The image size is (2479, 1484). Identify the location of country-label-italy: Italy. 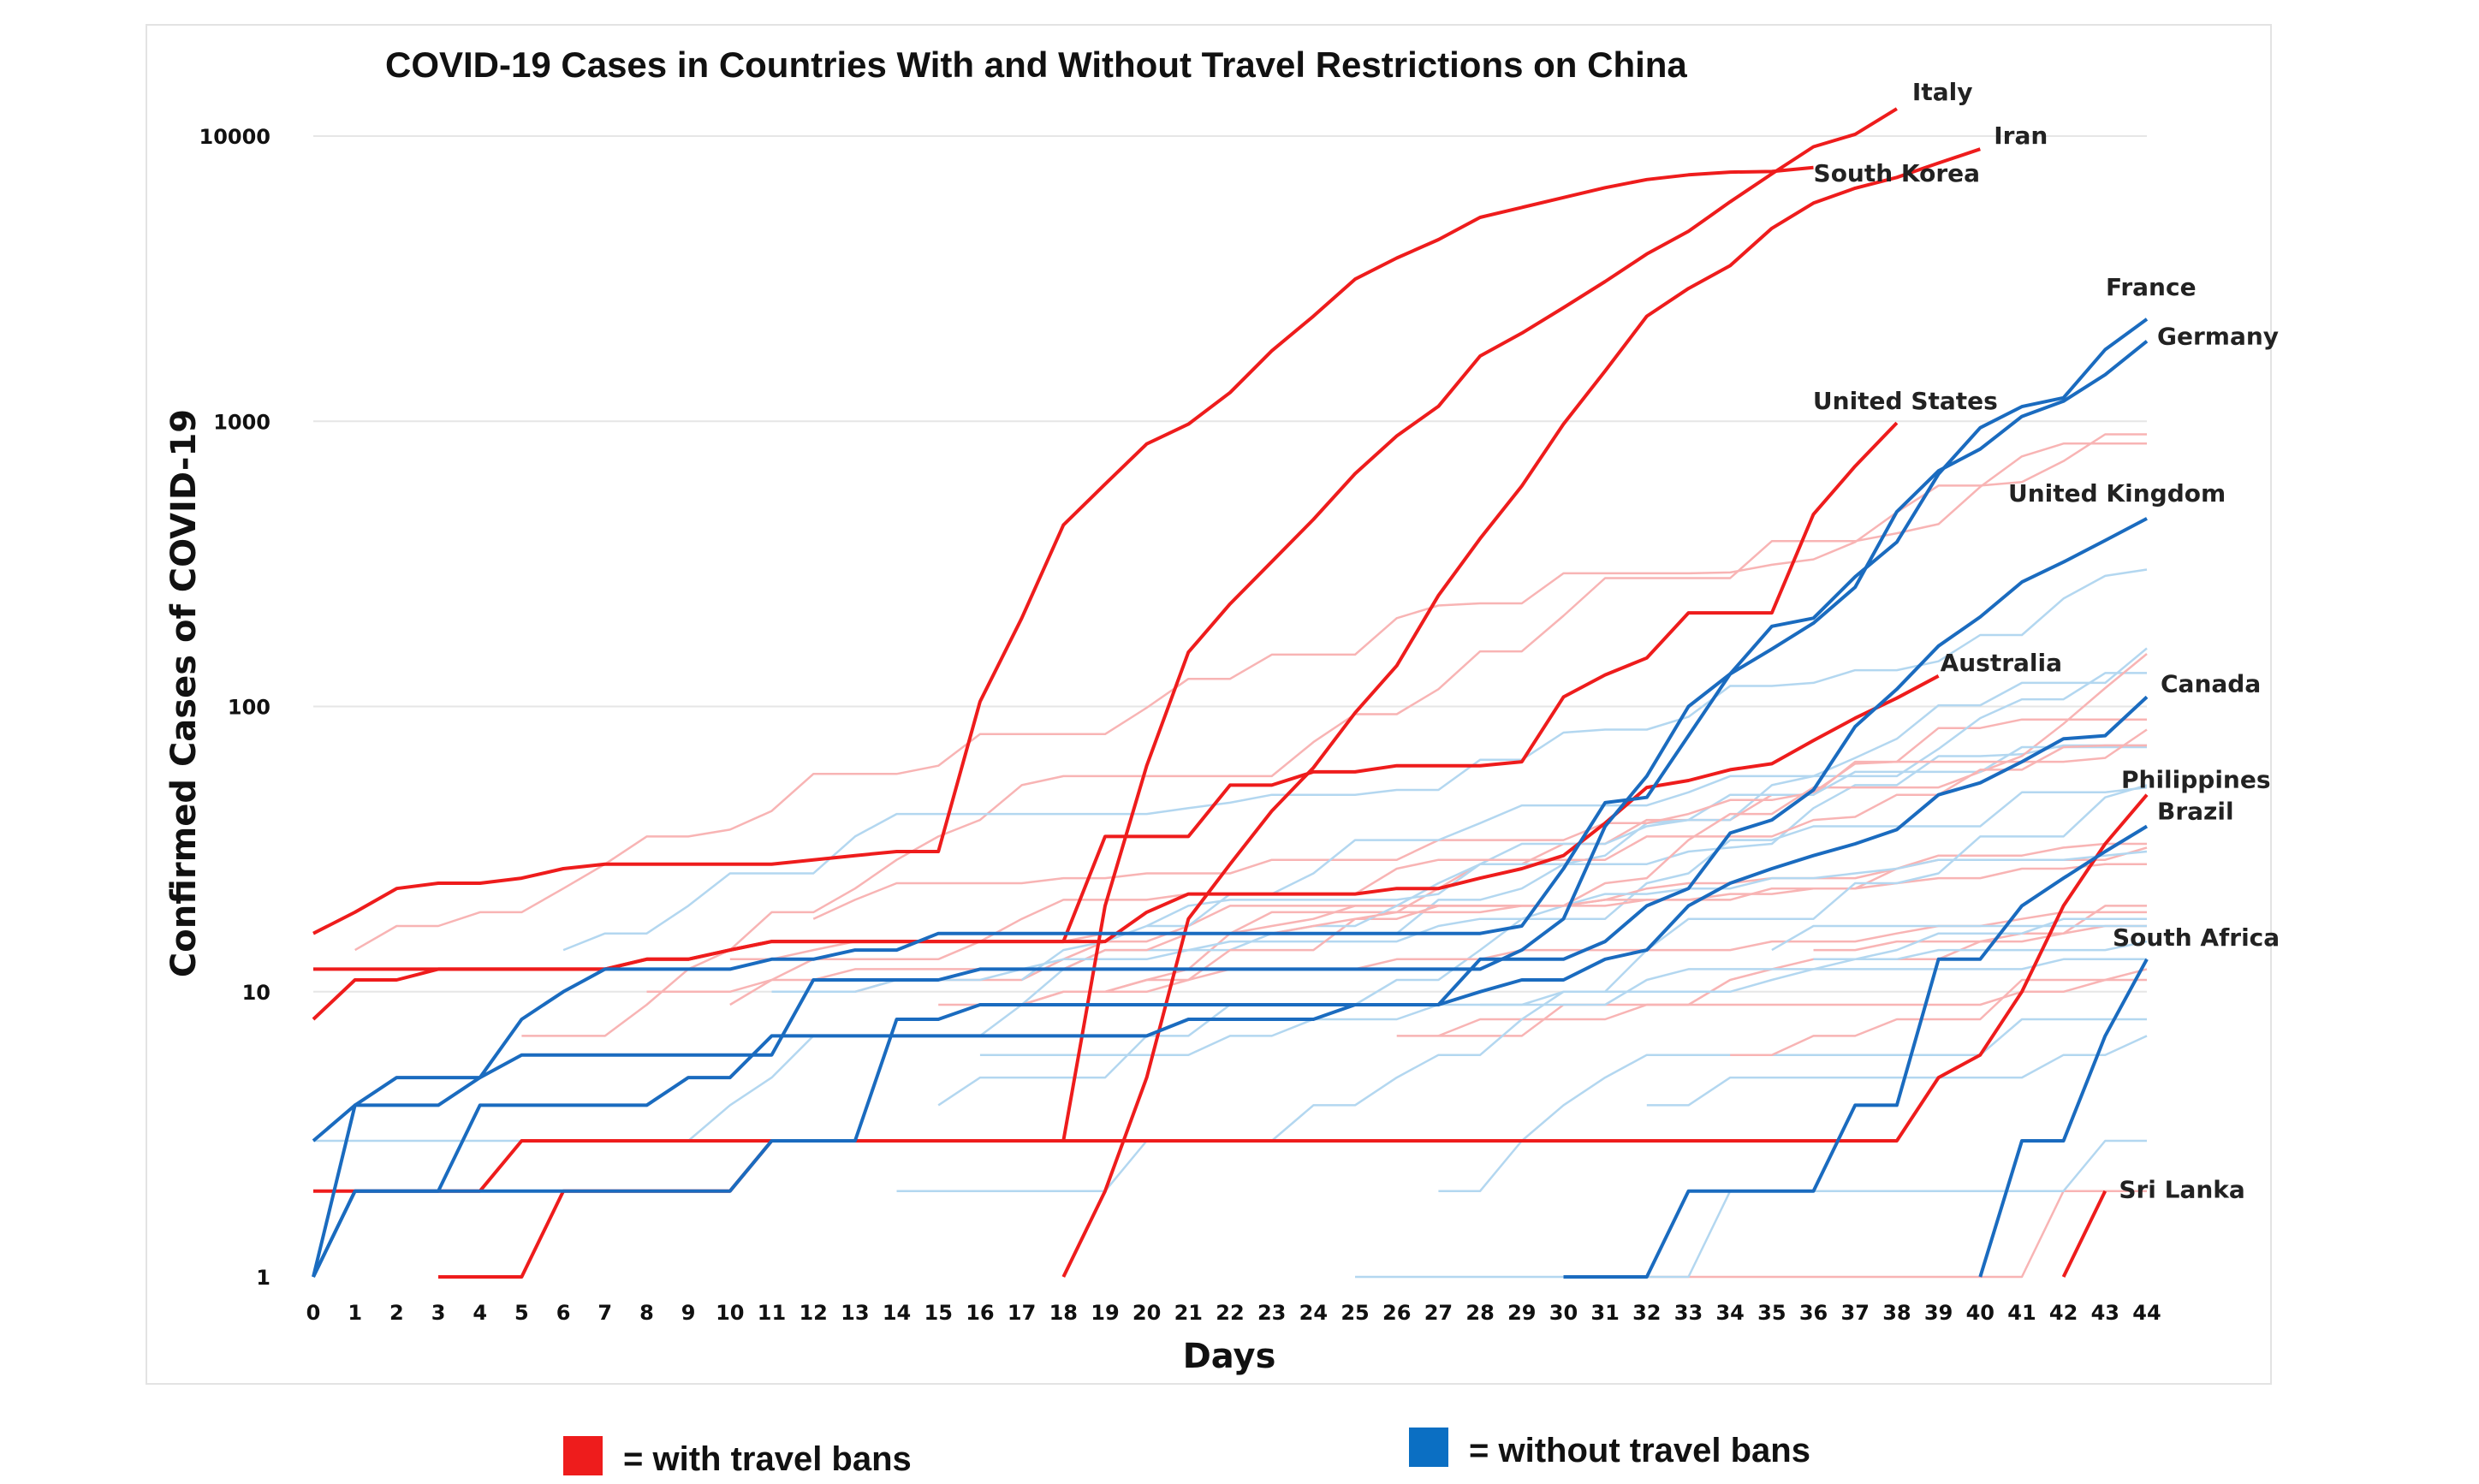
(1942, 92).